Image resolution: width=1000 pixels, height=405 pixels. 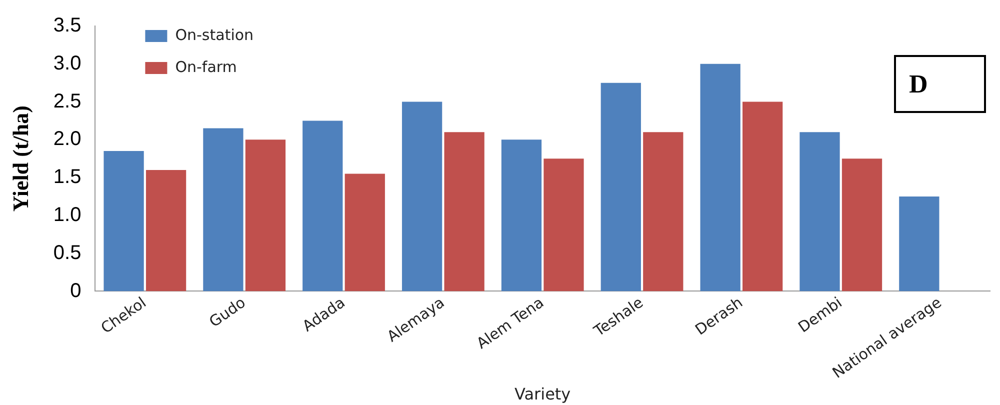 What do you see at coordinates (542, 394) in the screenshot?
I see `x-axis-title: Variety` at bounding box center [542, 394].